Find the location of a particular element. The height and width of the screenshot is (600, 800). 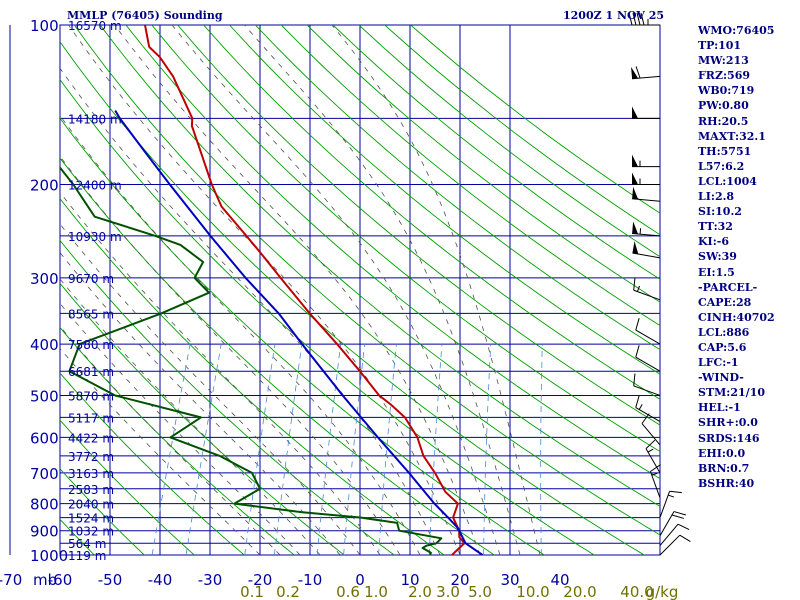

mixing-ratio-label: 0.6 is located at coordinates (348, 591).